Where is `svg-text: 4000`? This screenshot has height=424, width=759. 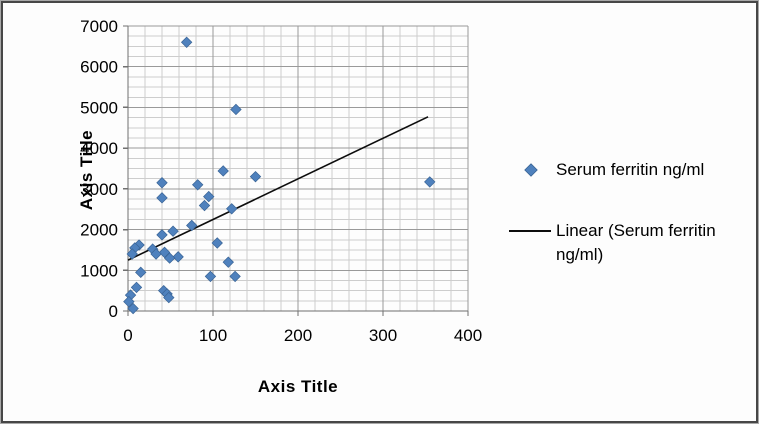
svg-text: 4000 is located at coordinates (99, 148).